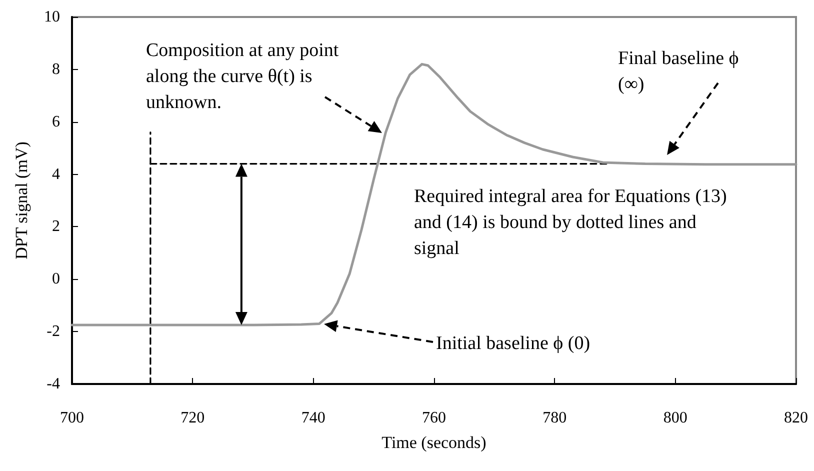 Image resolution: width=814 pixels, height=471 pixels. What do you see at coordinates (243, 77) in the screenshot?
I see `annotation: Composition at any point along the curve θ(t) is unknown.` at bounding box center [243, 77].